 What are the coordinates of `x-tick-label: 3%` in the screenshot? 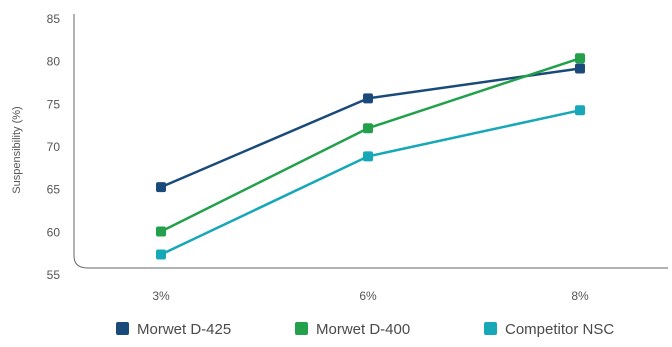 It's located at (161, 296).